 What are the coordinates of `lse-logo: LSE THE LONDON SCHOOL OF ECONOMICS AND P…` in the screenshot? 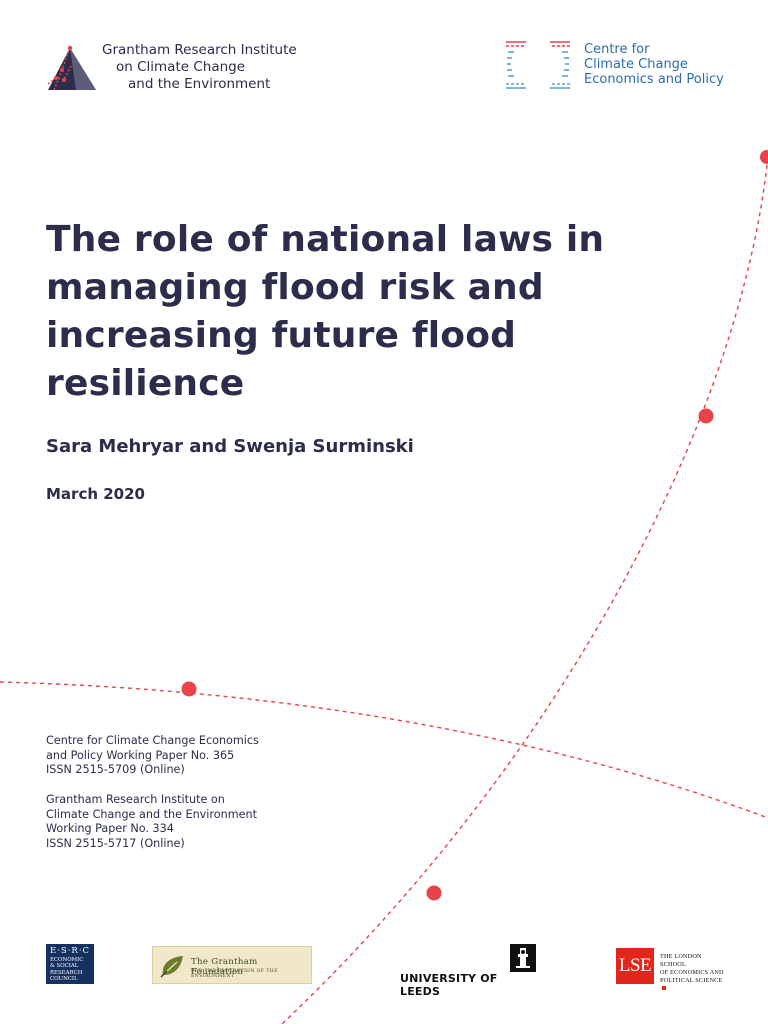 It's located at (671, 969).